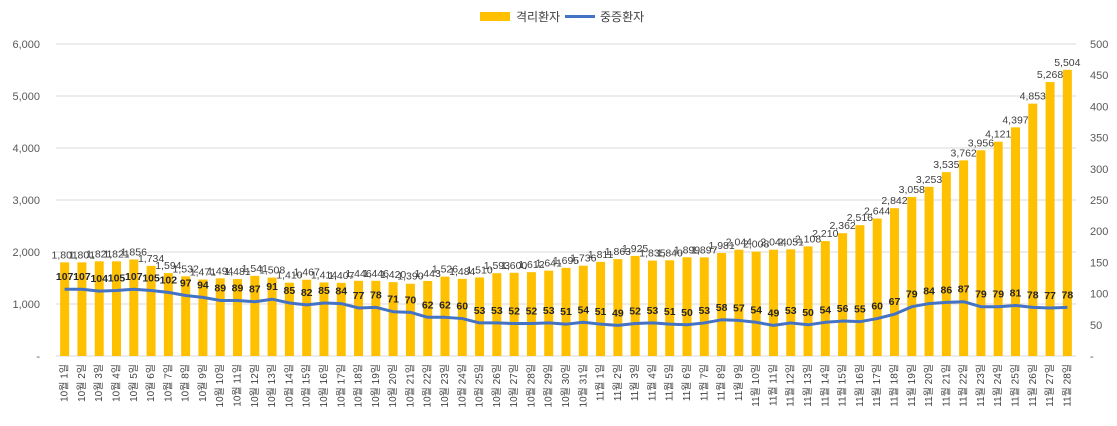 Image resolution: width=1117 pixels, height=426 pixels. Describe the element at coordinates (1016, 293) in the screenshot. I see `line-value-label: 81` at that location.